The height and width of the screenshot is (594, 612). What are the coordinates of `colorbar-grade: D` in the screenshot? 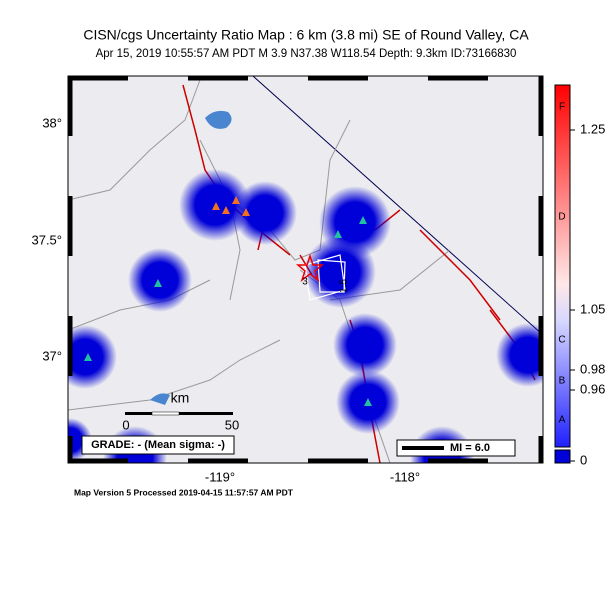 It's located at (561, 217).